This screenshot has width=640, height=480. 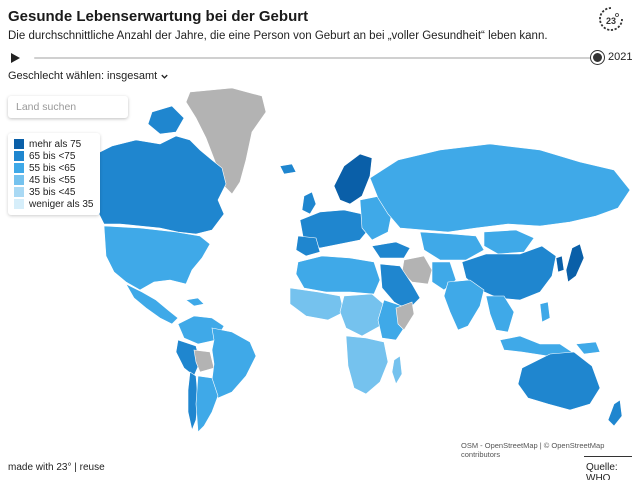 I want to click on map-region-caribbean, so click(x=195, y=302).